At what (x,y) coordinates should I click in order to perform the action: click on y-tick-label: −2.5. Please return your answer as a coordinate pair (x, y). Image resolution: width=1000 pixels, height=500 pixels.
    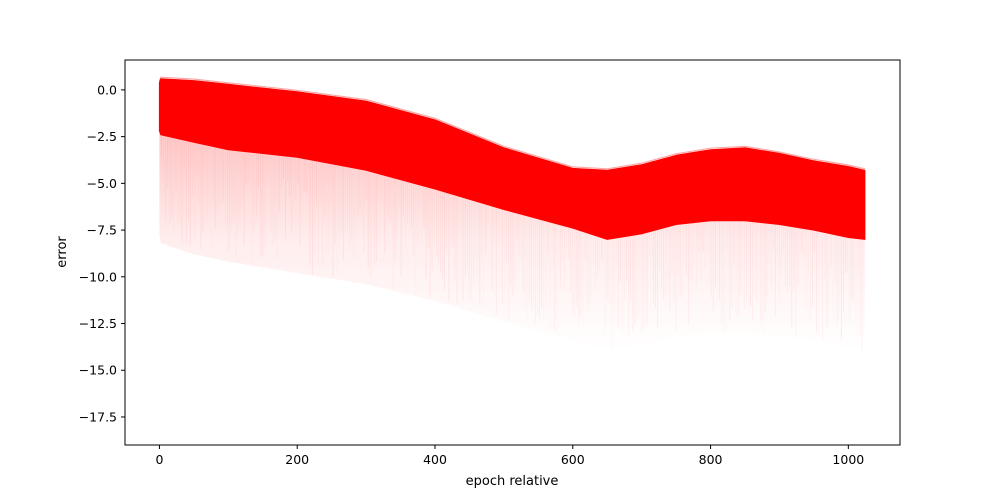
    Looking at the image, I should click on (102, 136).